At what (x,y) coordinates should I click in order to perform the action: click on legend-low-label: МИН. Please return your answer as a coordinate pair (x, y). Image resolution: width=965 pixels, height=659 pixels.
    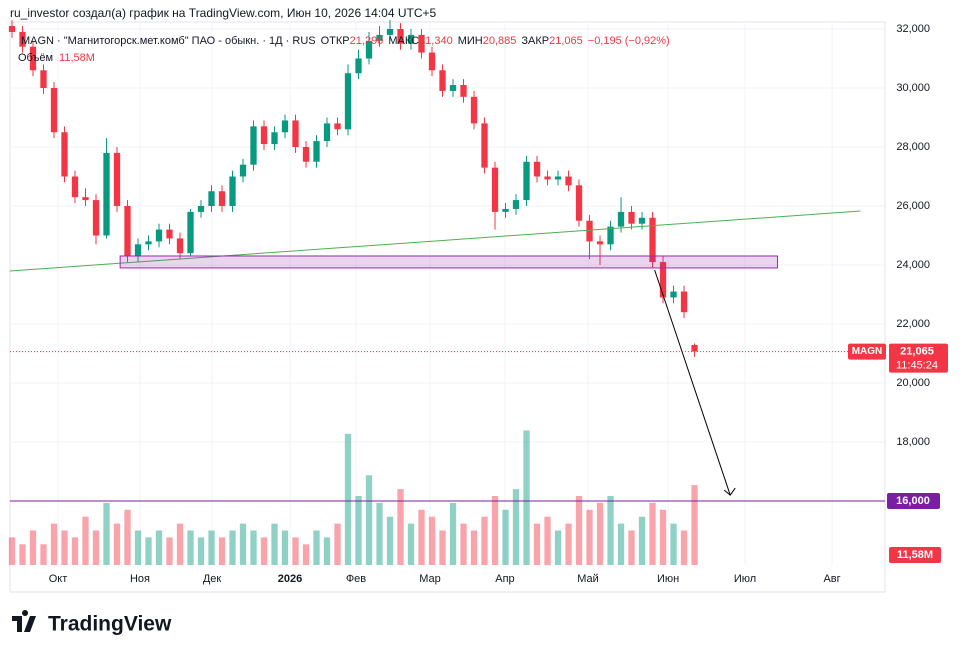
    Looking at the image, I should click on (470, 41).